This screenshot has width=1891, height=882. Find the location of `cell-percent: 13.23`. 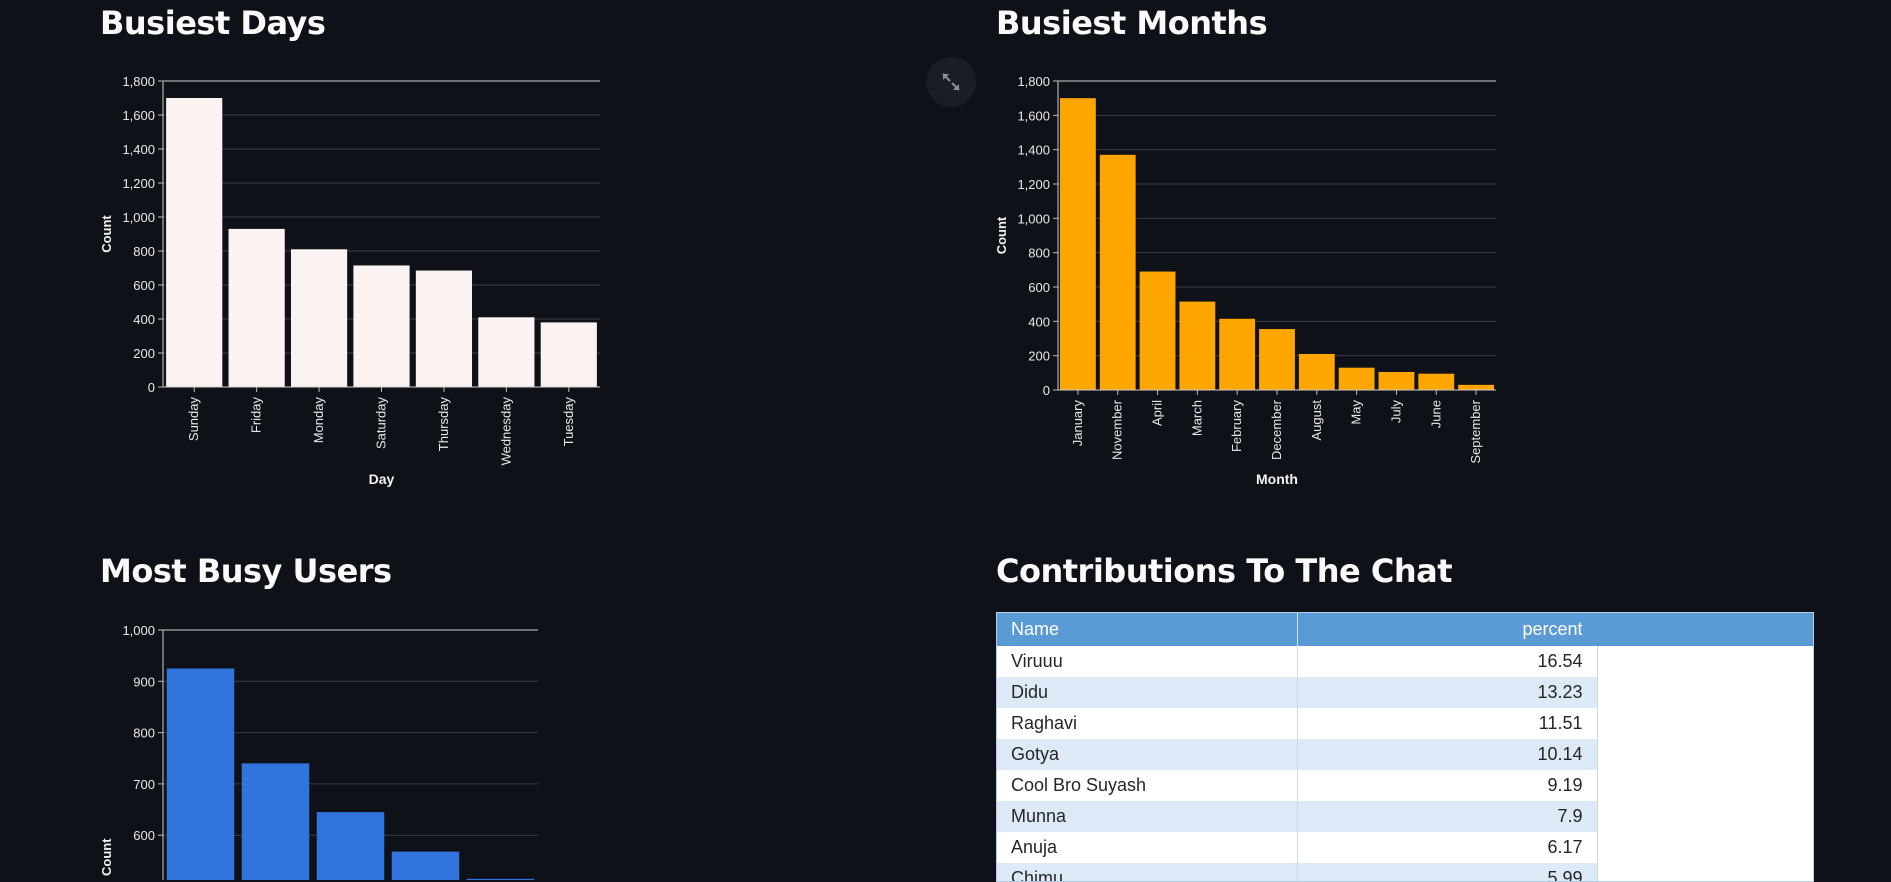

cell-percent: 13.23 is located at coordinates (1447, 692).